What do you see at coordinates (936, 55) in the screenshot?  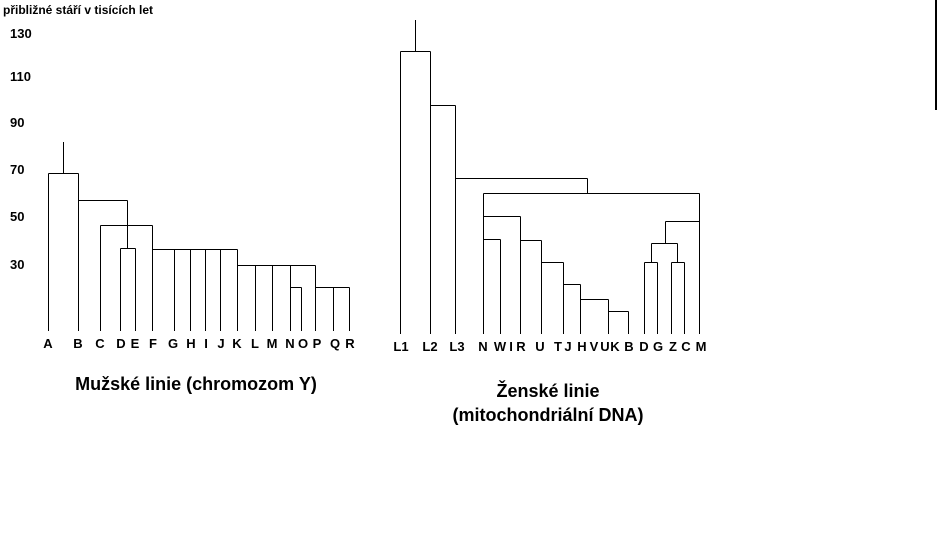 I see `edge-bar` at bounding box center [936, 55].